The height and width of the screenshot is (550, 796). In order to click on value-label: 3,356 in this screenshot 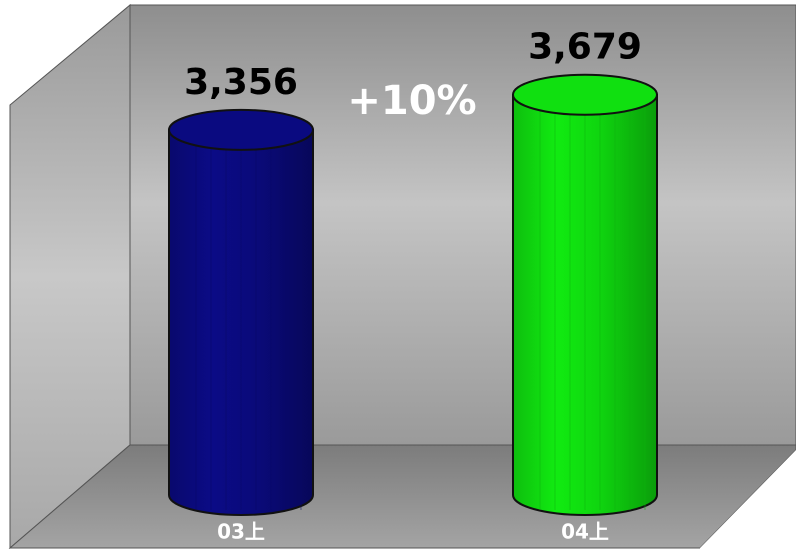, I will do `click(241, 82)`.